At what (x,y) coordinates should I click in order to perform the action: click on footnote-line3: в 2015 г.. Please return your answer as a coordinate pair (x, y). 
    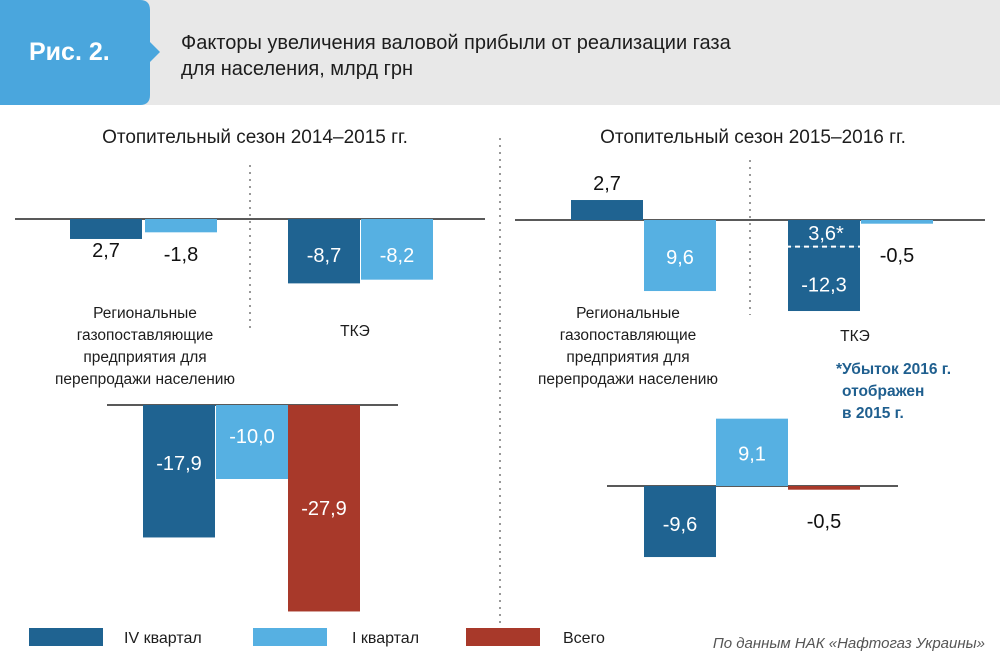
    Looking at the image, I should click on (873, 413).